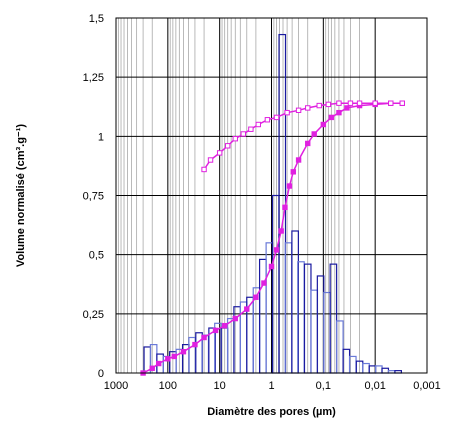 The width and height of the screenshot is (464, 423). I want to click on y-tick-label: 0,5, so click(96, 256).